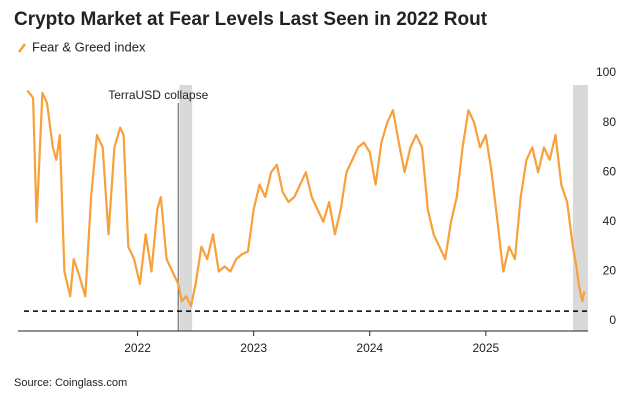  Describe the element at coordinates (158, 95) in the screenshot. I see `annotation-label: TerraUSD collapse` at that location.